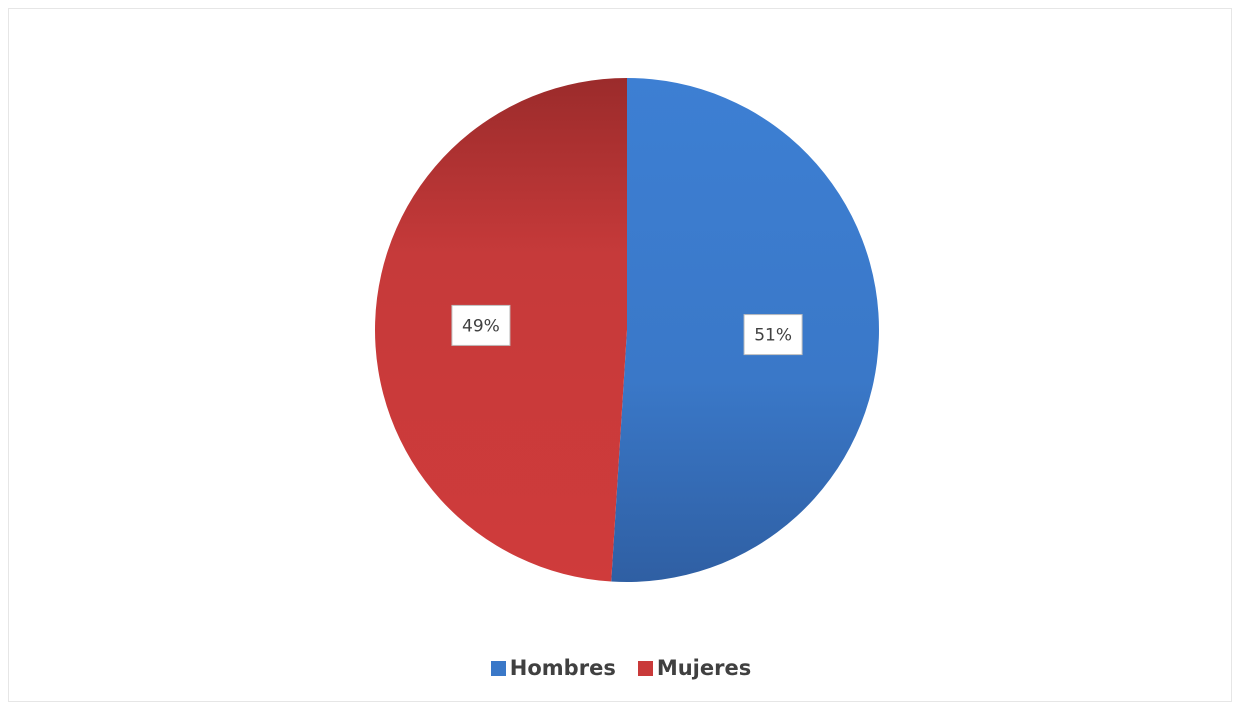 This screenshot has height=710, width=1242. Describe the element at coordinates (621, 668) in the screenshot. I see `legend: Hombres Mujeres` at that location.